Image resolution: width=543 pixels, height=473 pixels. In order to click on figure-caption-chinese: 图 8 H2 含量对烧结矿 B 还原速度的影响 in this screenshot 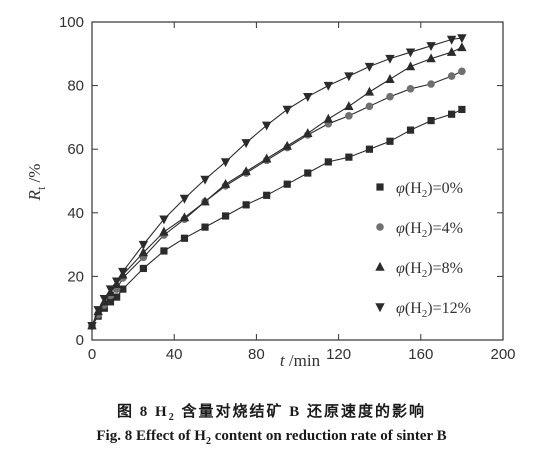, I will do `click(271, 413)`.